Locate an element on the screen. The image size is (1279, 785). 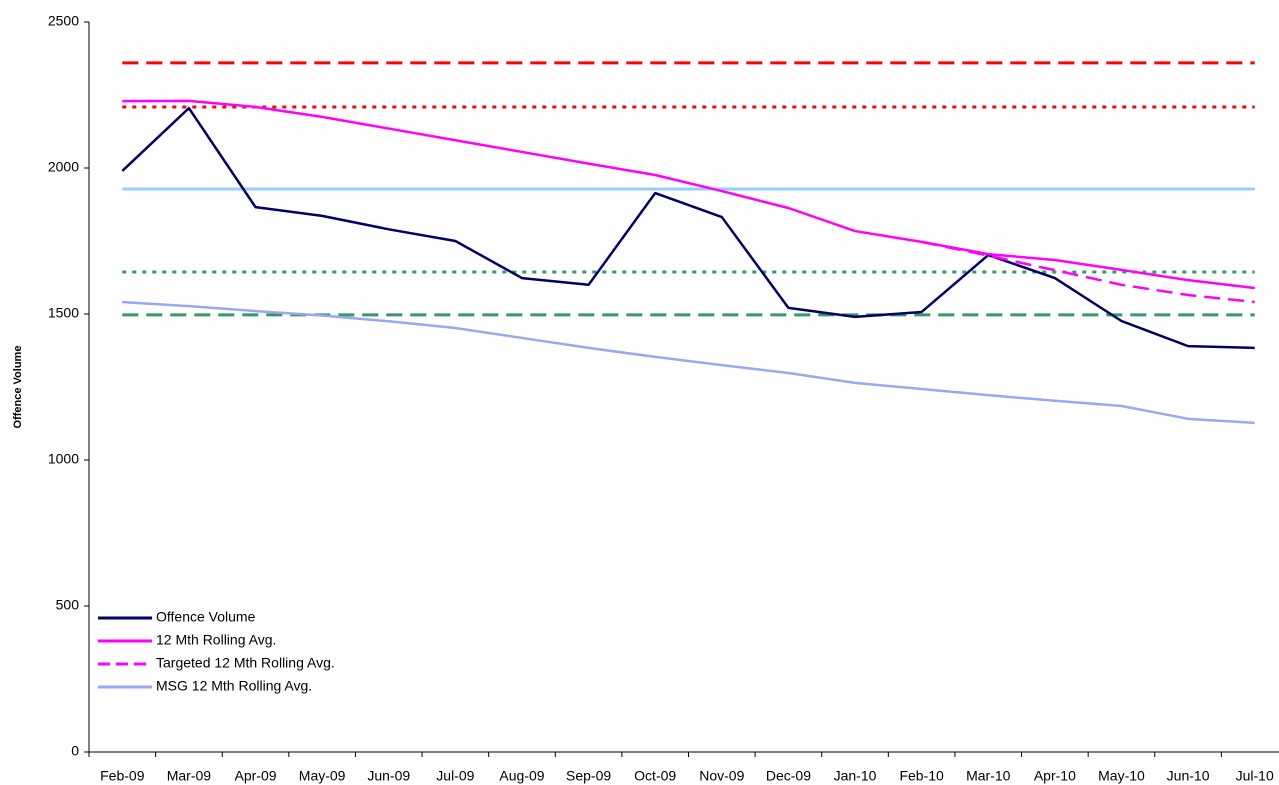
x-tick-label: Mar-09 is located at coordinates (189, 776).